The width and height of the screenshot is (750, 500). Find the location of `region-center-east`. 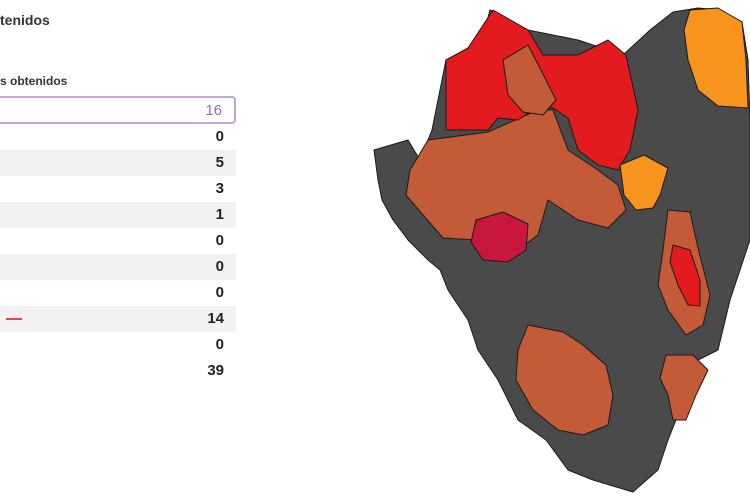

region-center-east is located at coordinates (644, 182).